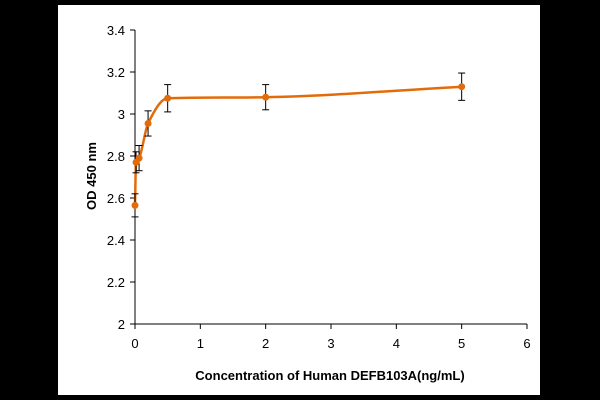  What do you see at coordinates (91, 176) in the screenshot?
I see `y-axis-title: OD 450 nm` at bounding box center [91, 176].